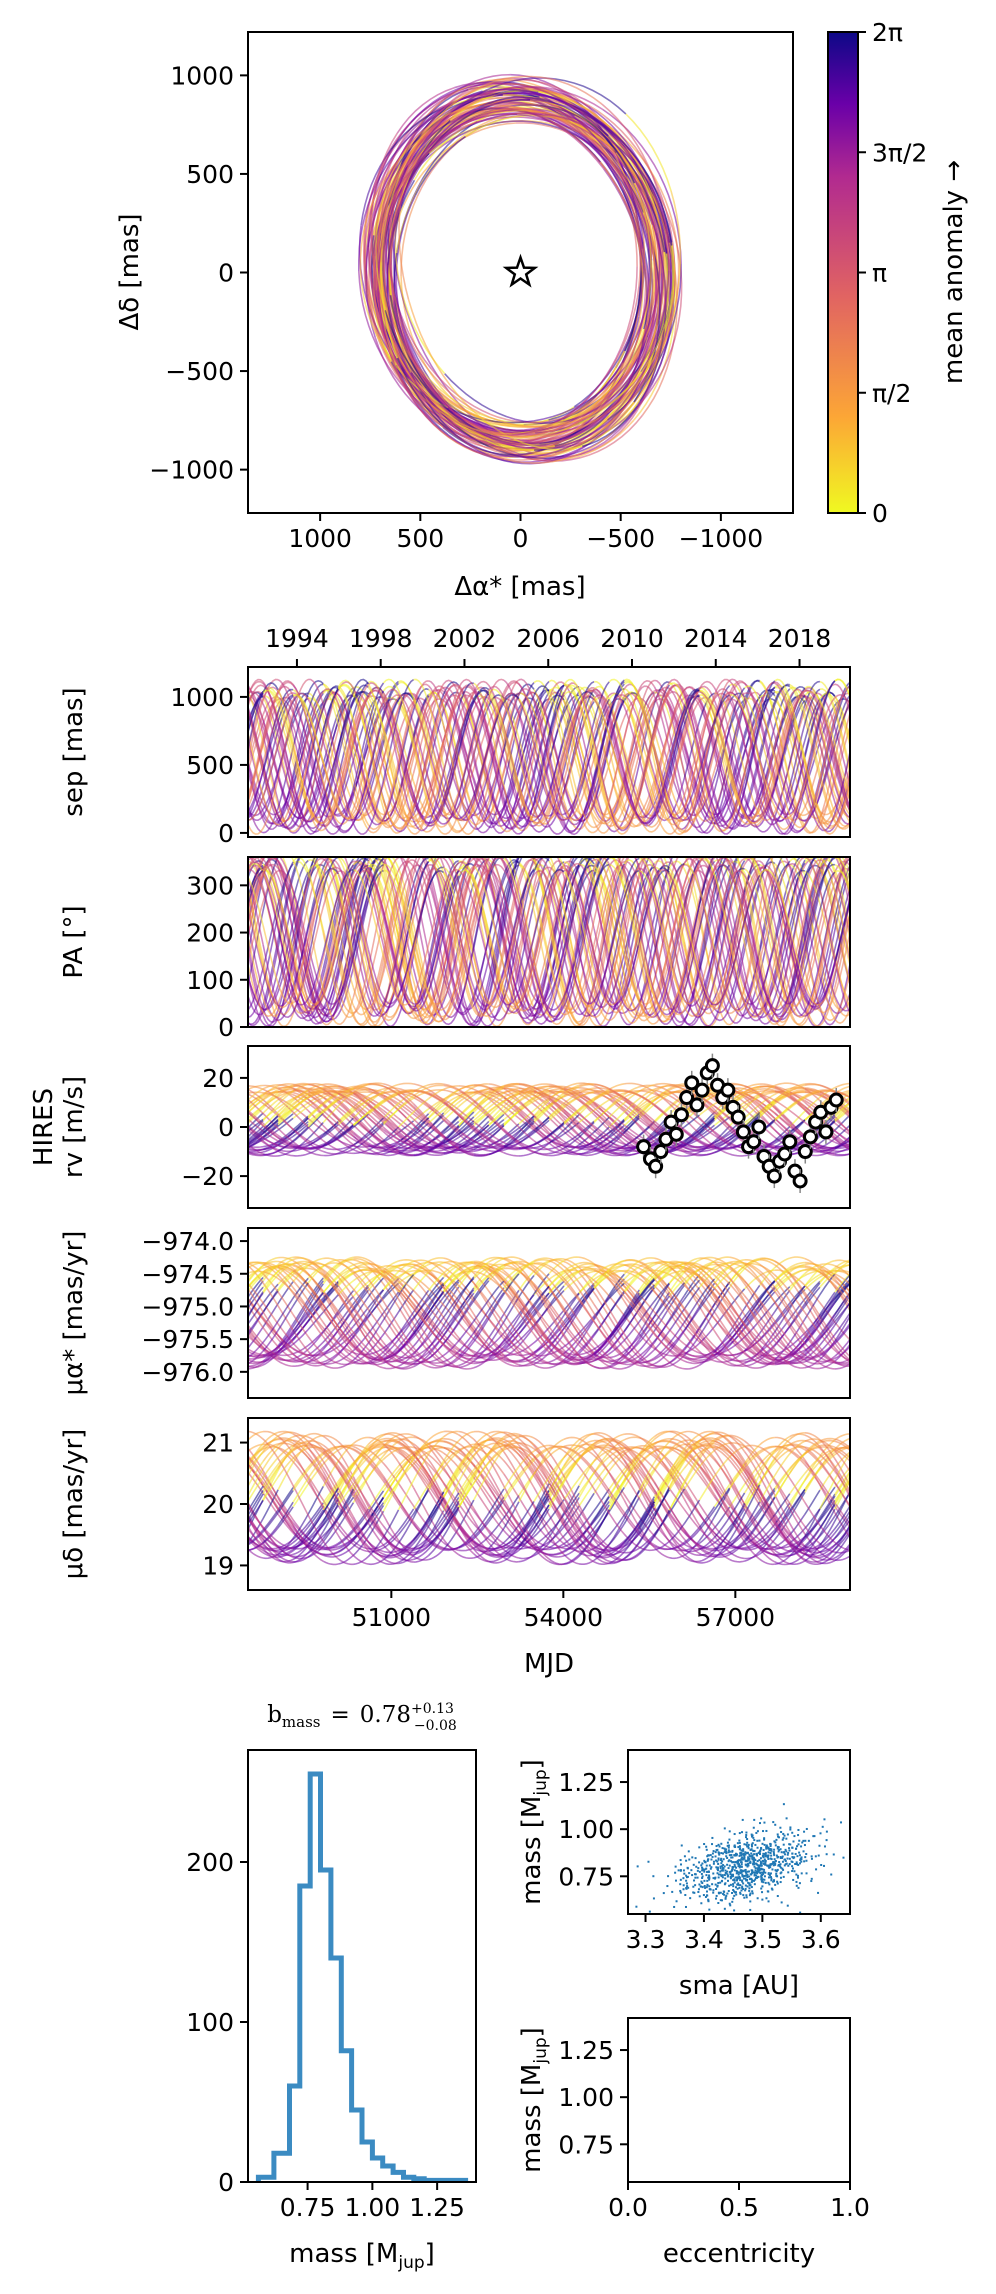 The image size is (996, 2294). Describe the element at coordinates (721, 538) in the screenshot. I see `orbit-xtick-label: −1000` at that location.